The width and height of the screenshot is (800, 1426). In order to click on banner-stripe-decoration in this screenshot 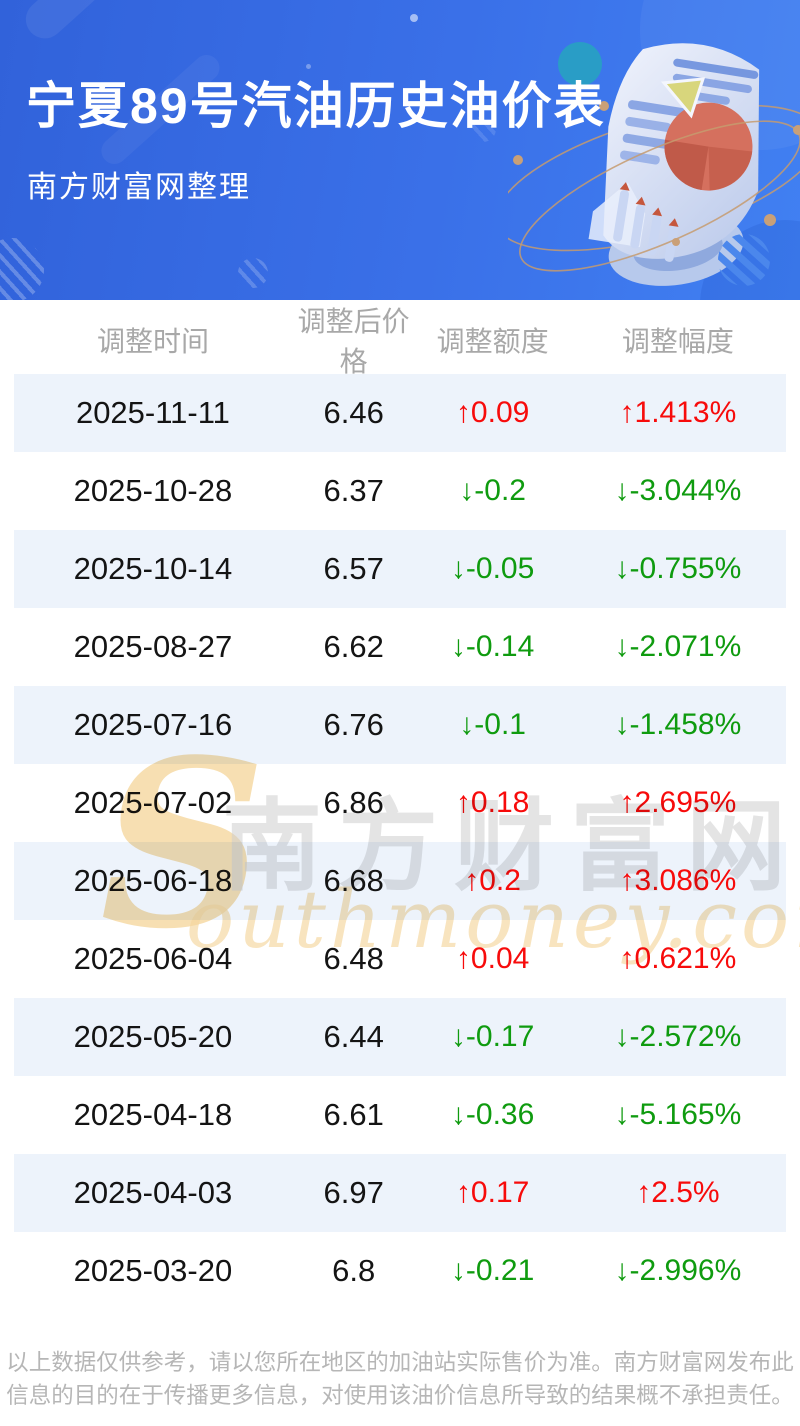, I will do `click(116, 23)`.